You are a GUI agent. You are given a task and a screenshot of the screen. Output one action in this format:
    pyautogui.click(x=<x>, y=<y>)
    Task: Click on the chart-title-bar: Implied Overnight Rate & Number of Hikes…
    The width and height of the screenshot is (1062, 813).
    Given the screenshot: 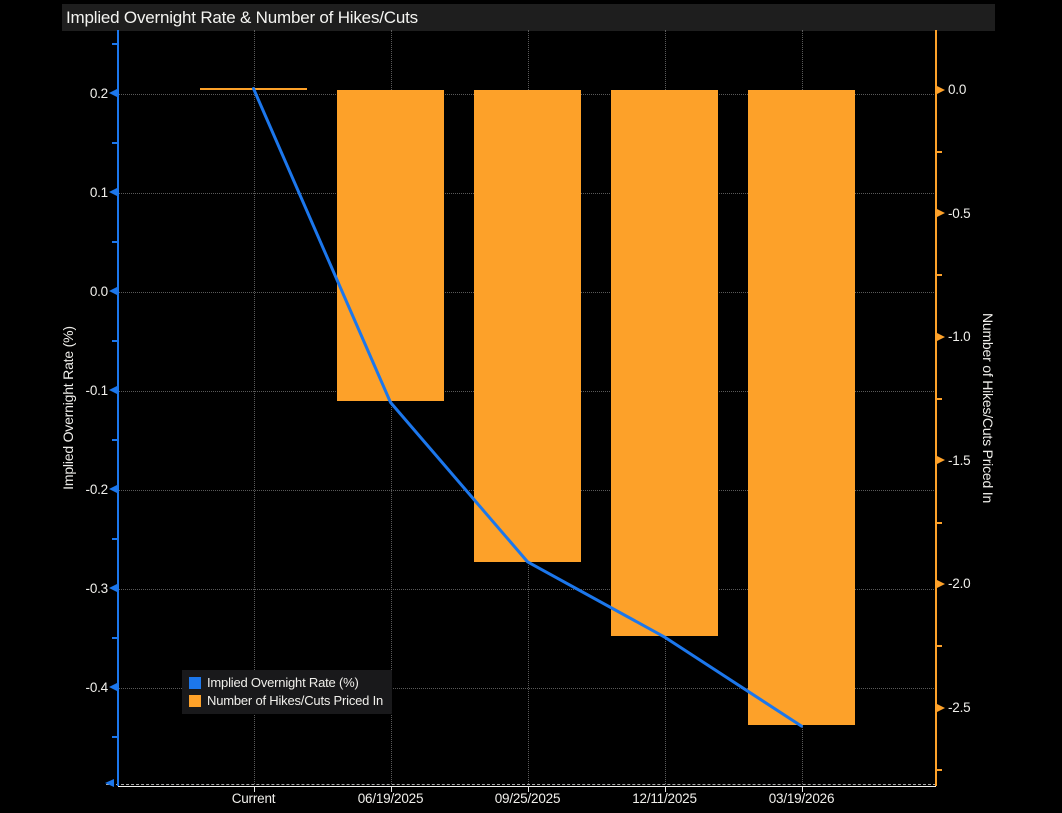 What is the action you would take?
    pyautogui.click(x=528, y=17)
    